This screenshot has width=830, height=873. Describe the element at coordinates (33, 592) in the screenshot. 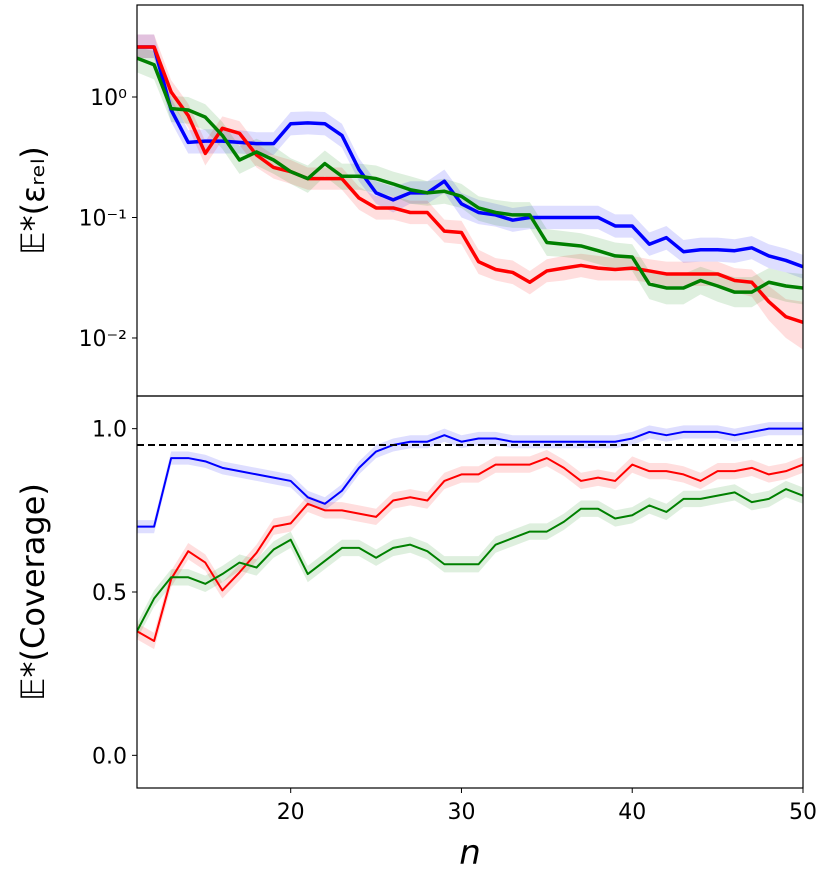

I see `y-axis-label: 𝔼*(Coverage)` at that location.